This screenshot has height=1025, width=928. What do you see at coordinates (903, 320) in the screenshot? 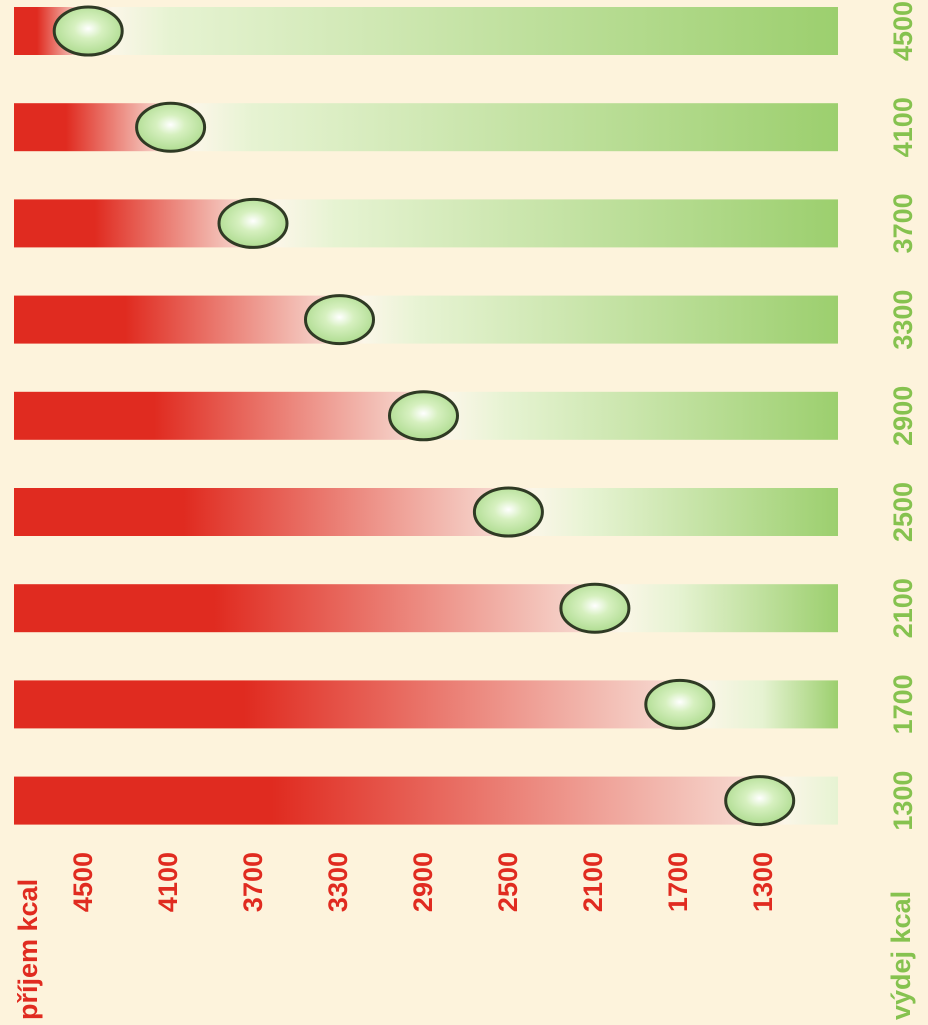
I see `right-tick-label: 3300` at bounding box center [903, 320].